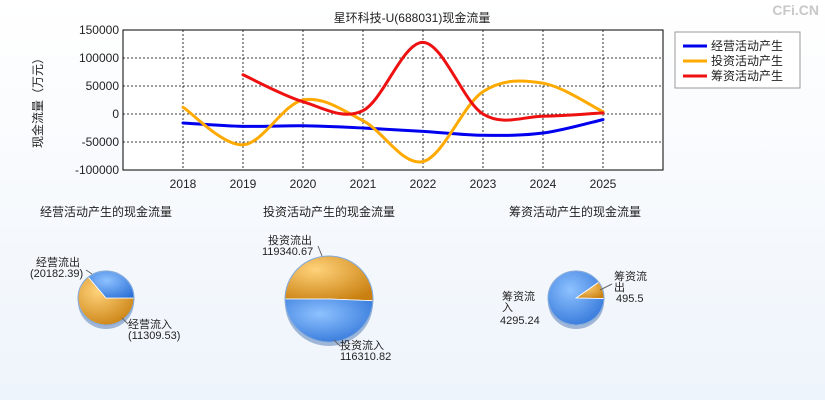 This screenshot has width=825, height=400. What do you see at coordinates (575, 266) in the screenshot?
I see `financing-pie-chart: 筹资活动产生的现金流量 筹资流 出 495.5 筹资流 入 4295.24` at bounding box center [575, 266].